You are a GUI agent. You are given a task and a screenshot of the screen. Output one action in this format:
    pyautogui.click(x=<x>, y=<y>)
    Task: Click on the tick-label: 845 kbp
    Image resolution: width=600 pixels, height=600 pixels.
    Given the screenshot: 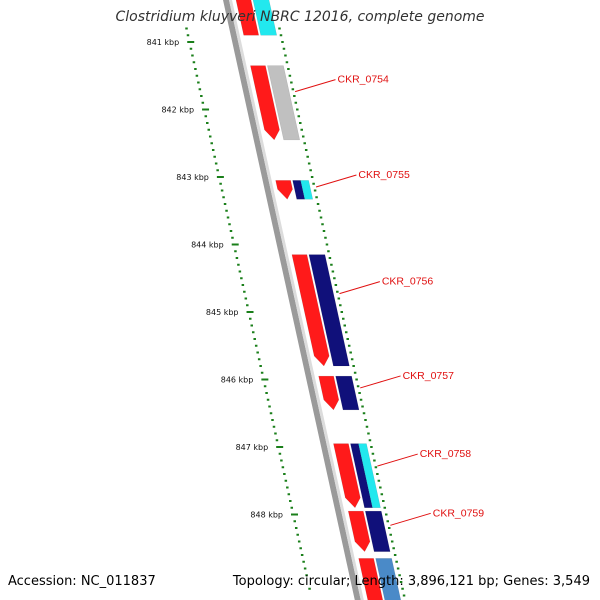 What is the action you would take?
    pyautogui.click(x=222, y=312)
    